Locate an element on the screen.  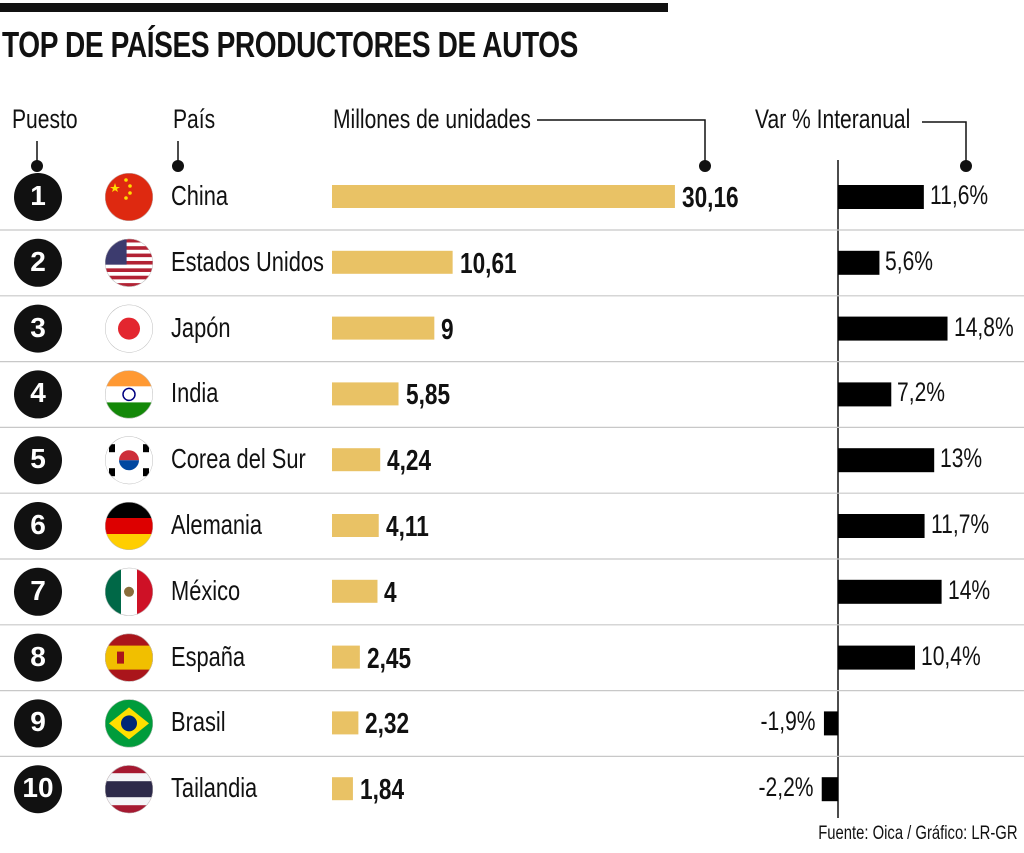
header-country: País is located at coordinates (194, 119).